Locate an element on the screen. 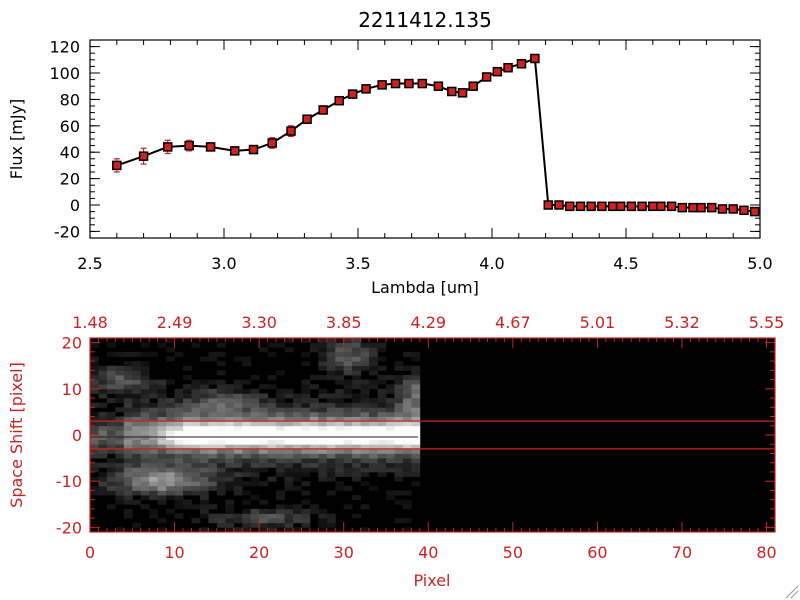 The image size is (800, 600). y-tick-label: 40 is located at coordinates (70, 152).